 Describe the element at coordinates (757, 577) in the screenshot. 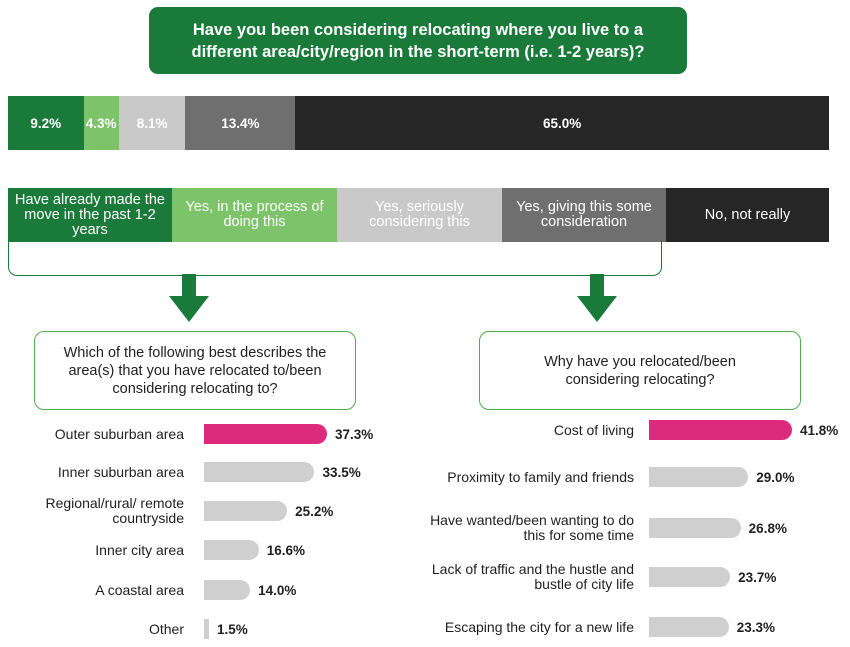

I see `bar-value-label: 23.7%` at that location.